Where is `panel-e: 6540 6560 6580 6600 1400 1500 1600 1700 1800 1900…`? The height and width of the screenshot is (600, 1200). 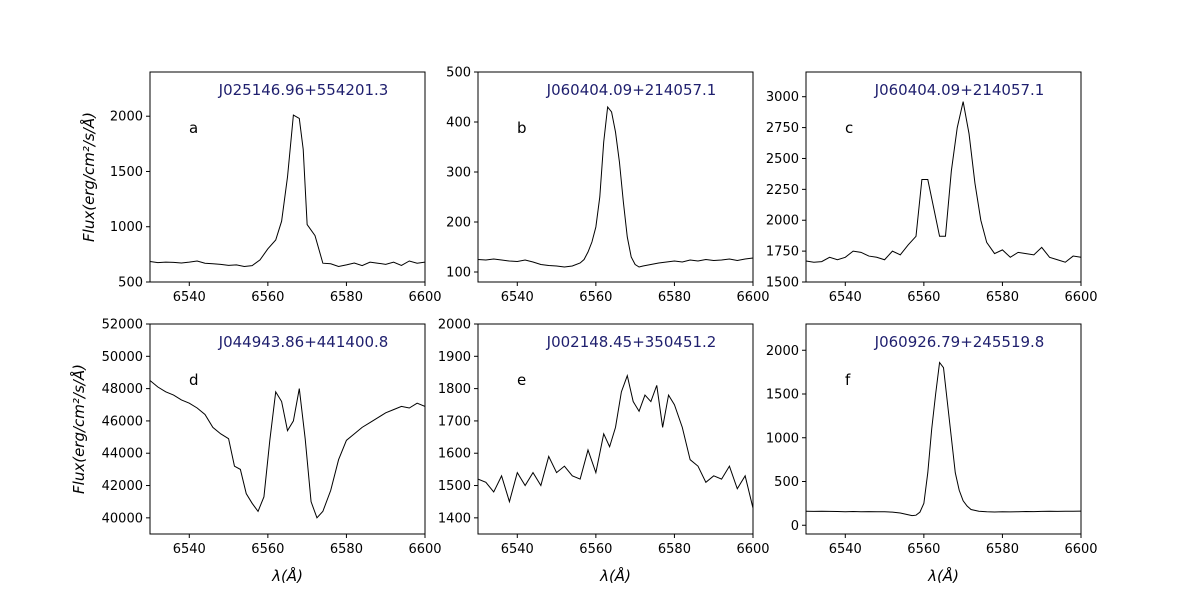 panel-e: 6540 6560 6580 6600 1400 1500 1600 1700 1800 1900… is located at coordinates (604, 438).